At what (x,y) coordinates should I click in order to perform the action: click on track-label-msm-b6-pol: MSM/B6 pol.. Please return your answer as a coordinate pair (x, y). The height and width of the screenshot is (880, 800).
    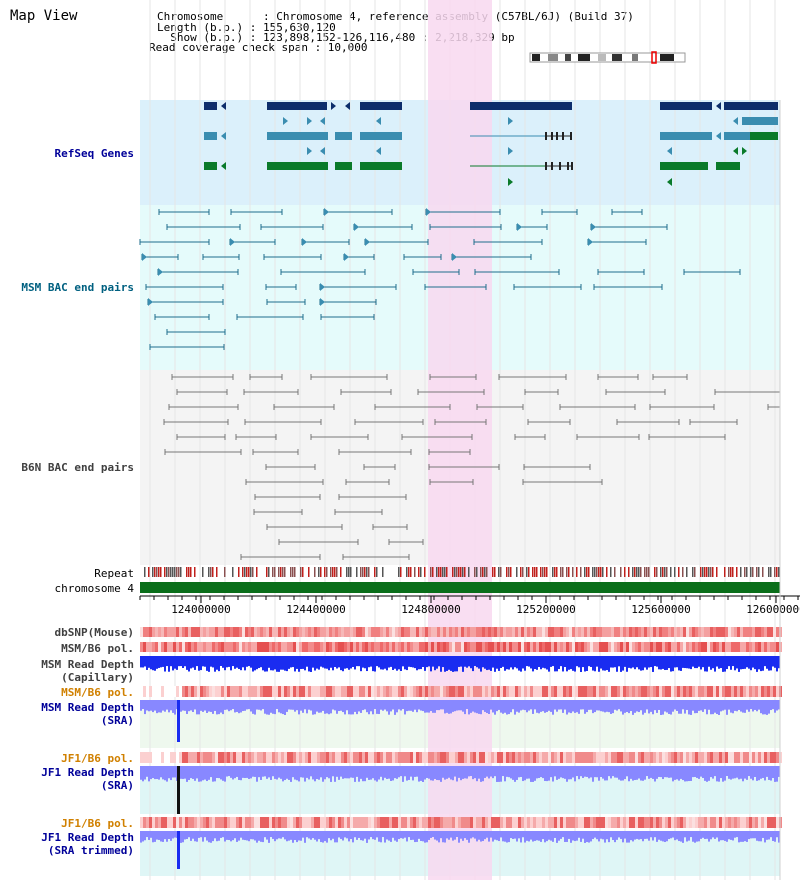
    Looking at the image, I should click on (97, 648).